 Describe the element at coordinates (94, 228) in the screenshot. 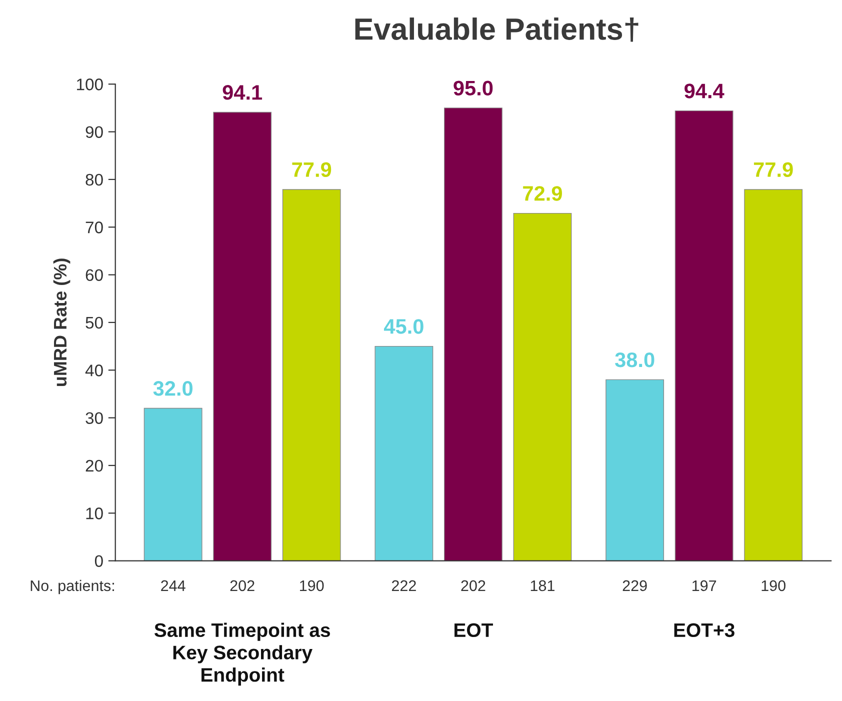

I see `y-tick-label: 70` at that location.